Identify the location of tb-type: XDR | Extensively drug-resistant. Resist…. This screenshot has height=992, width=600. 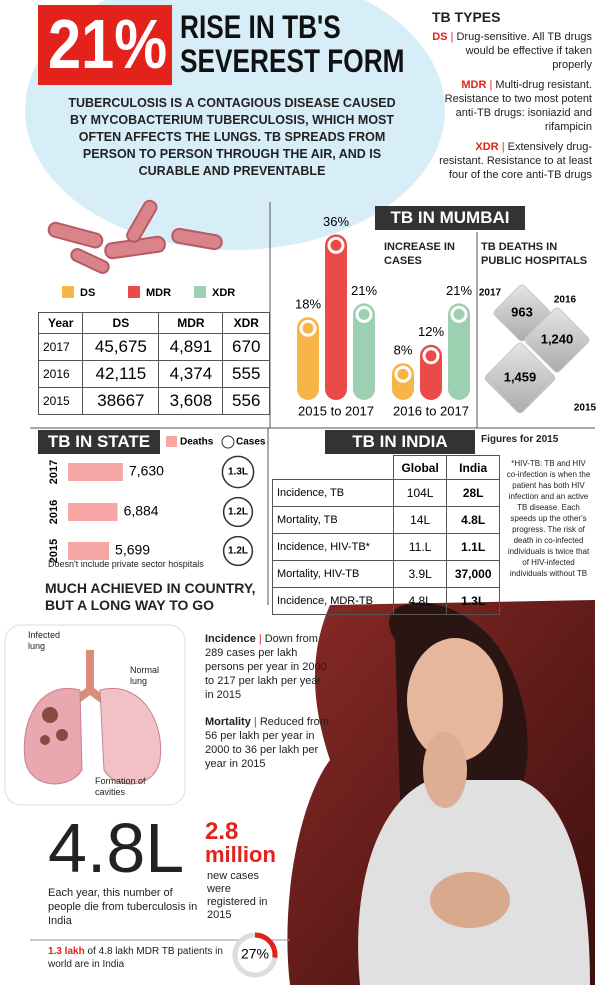
(512, 161).